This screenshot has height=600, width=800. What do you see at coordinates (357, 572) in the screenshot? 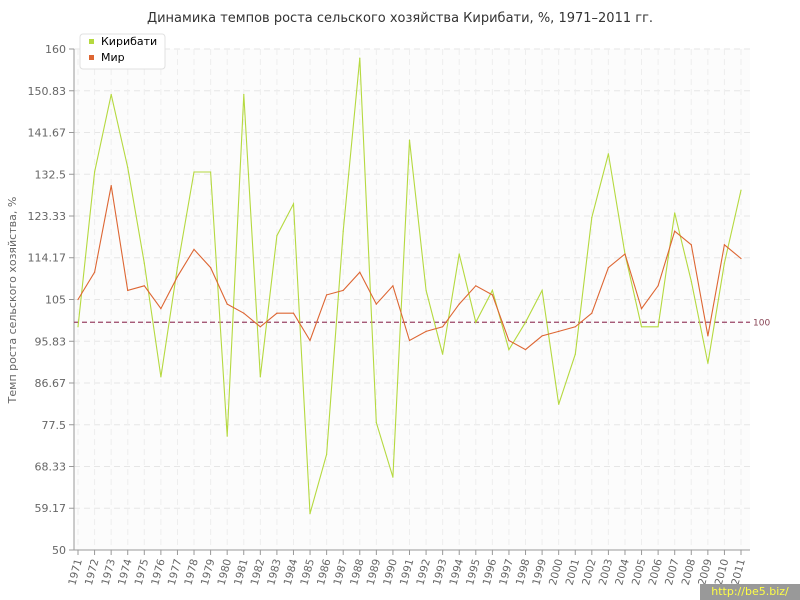
I see `x-tick-label: 1988` at bounding box center [357, 572].